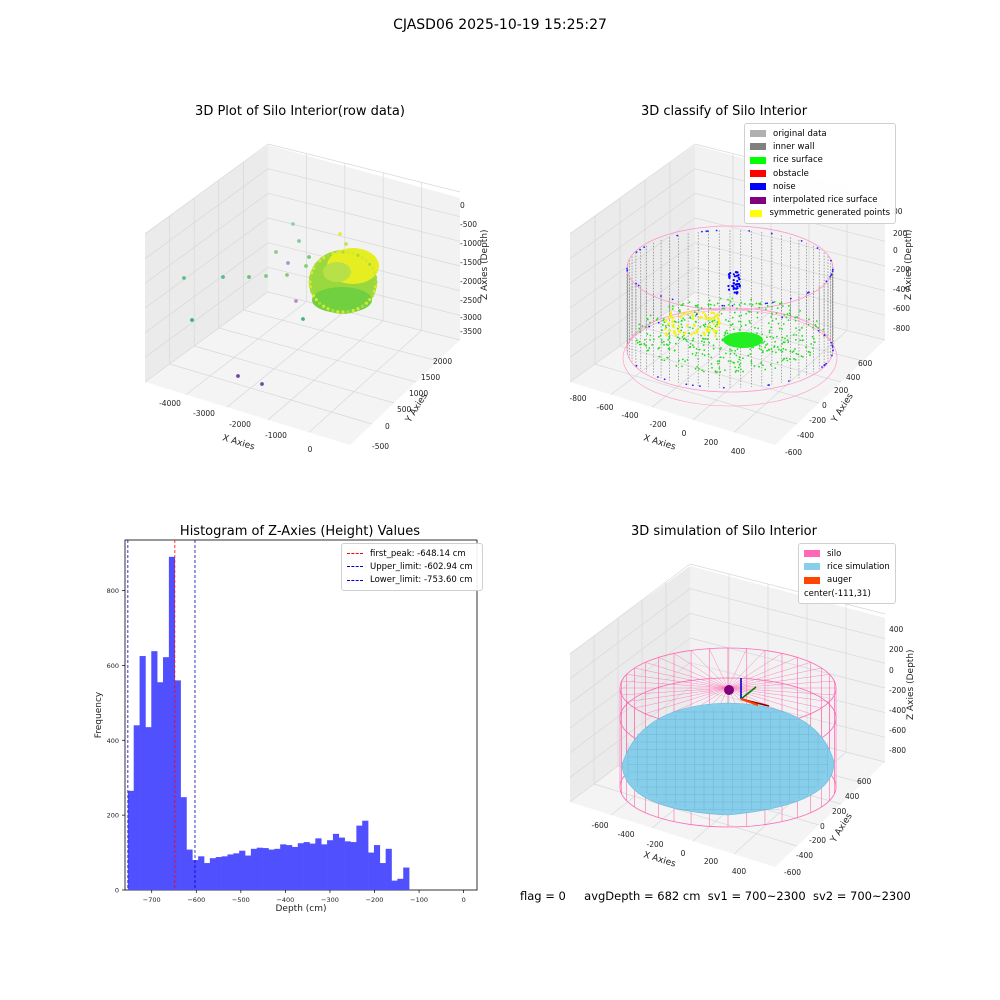  I want to click on p1-x-tick: -1000, so click(276, 435).